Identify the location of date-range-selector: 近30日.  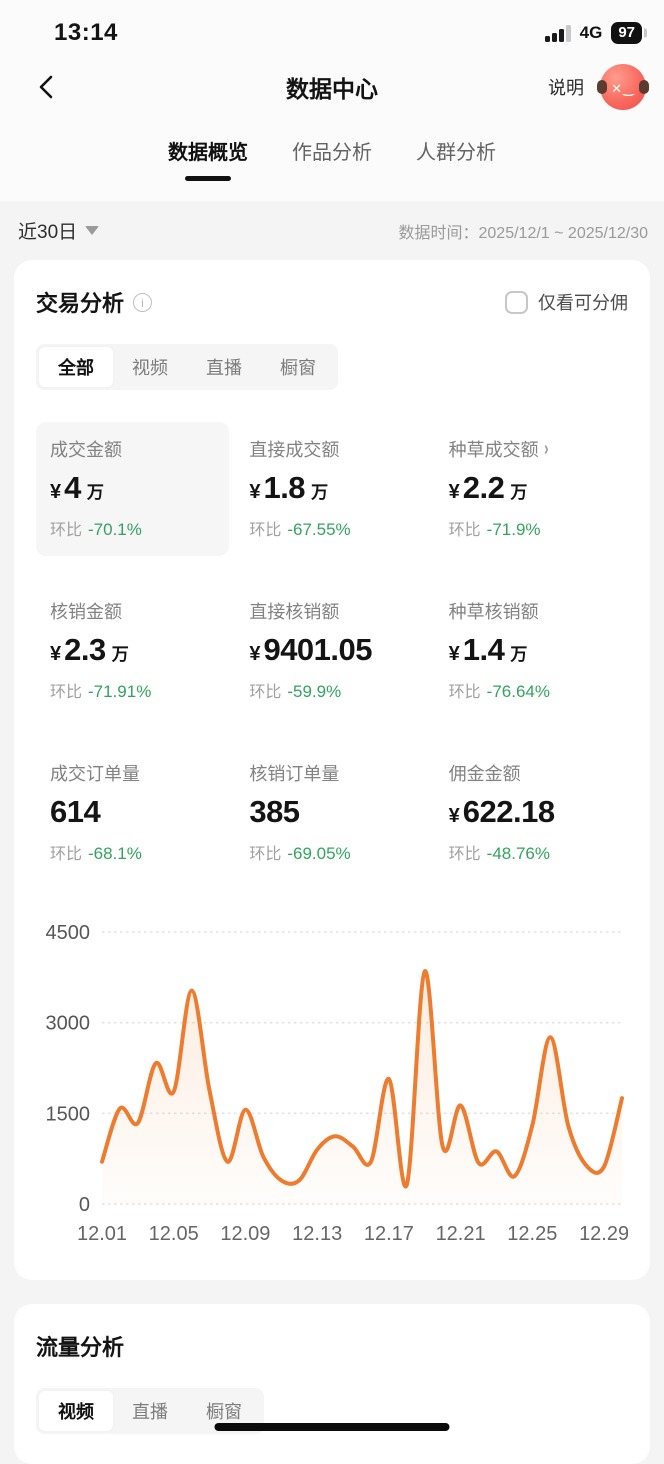
(59, 230).